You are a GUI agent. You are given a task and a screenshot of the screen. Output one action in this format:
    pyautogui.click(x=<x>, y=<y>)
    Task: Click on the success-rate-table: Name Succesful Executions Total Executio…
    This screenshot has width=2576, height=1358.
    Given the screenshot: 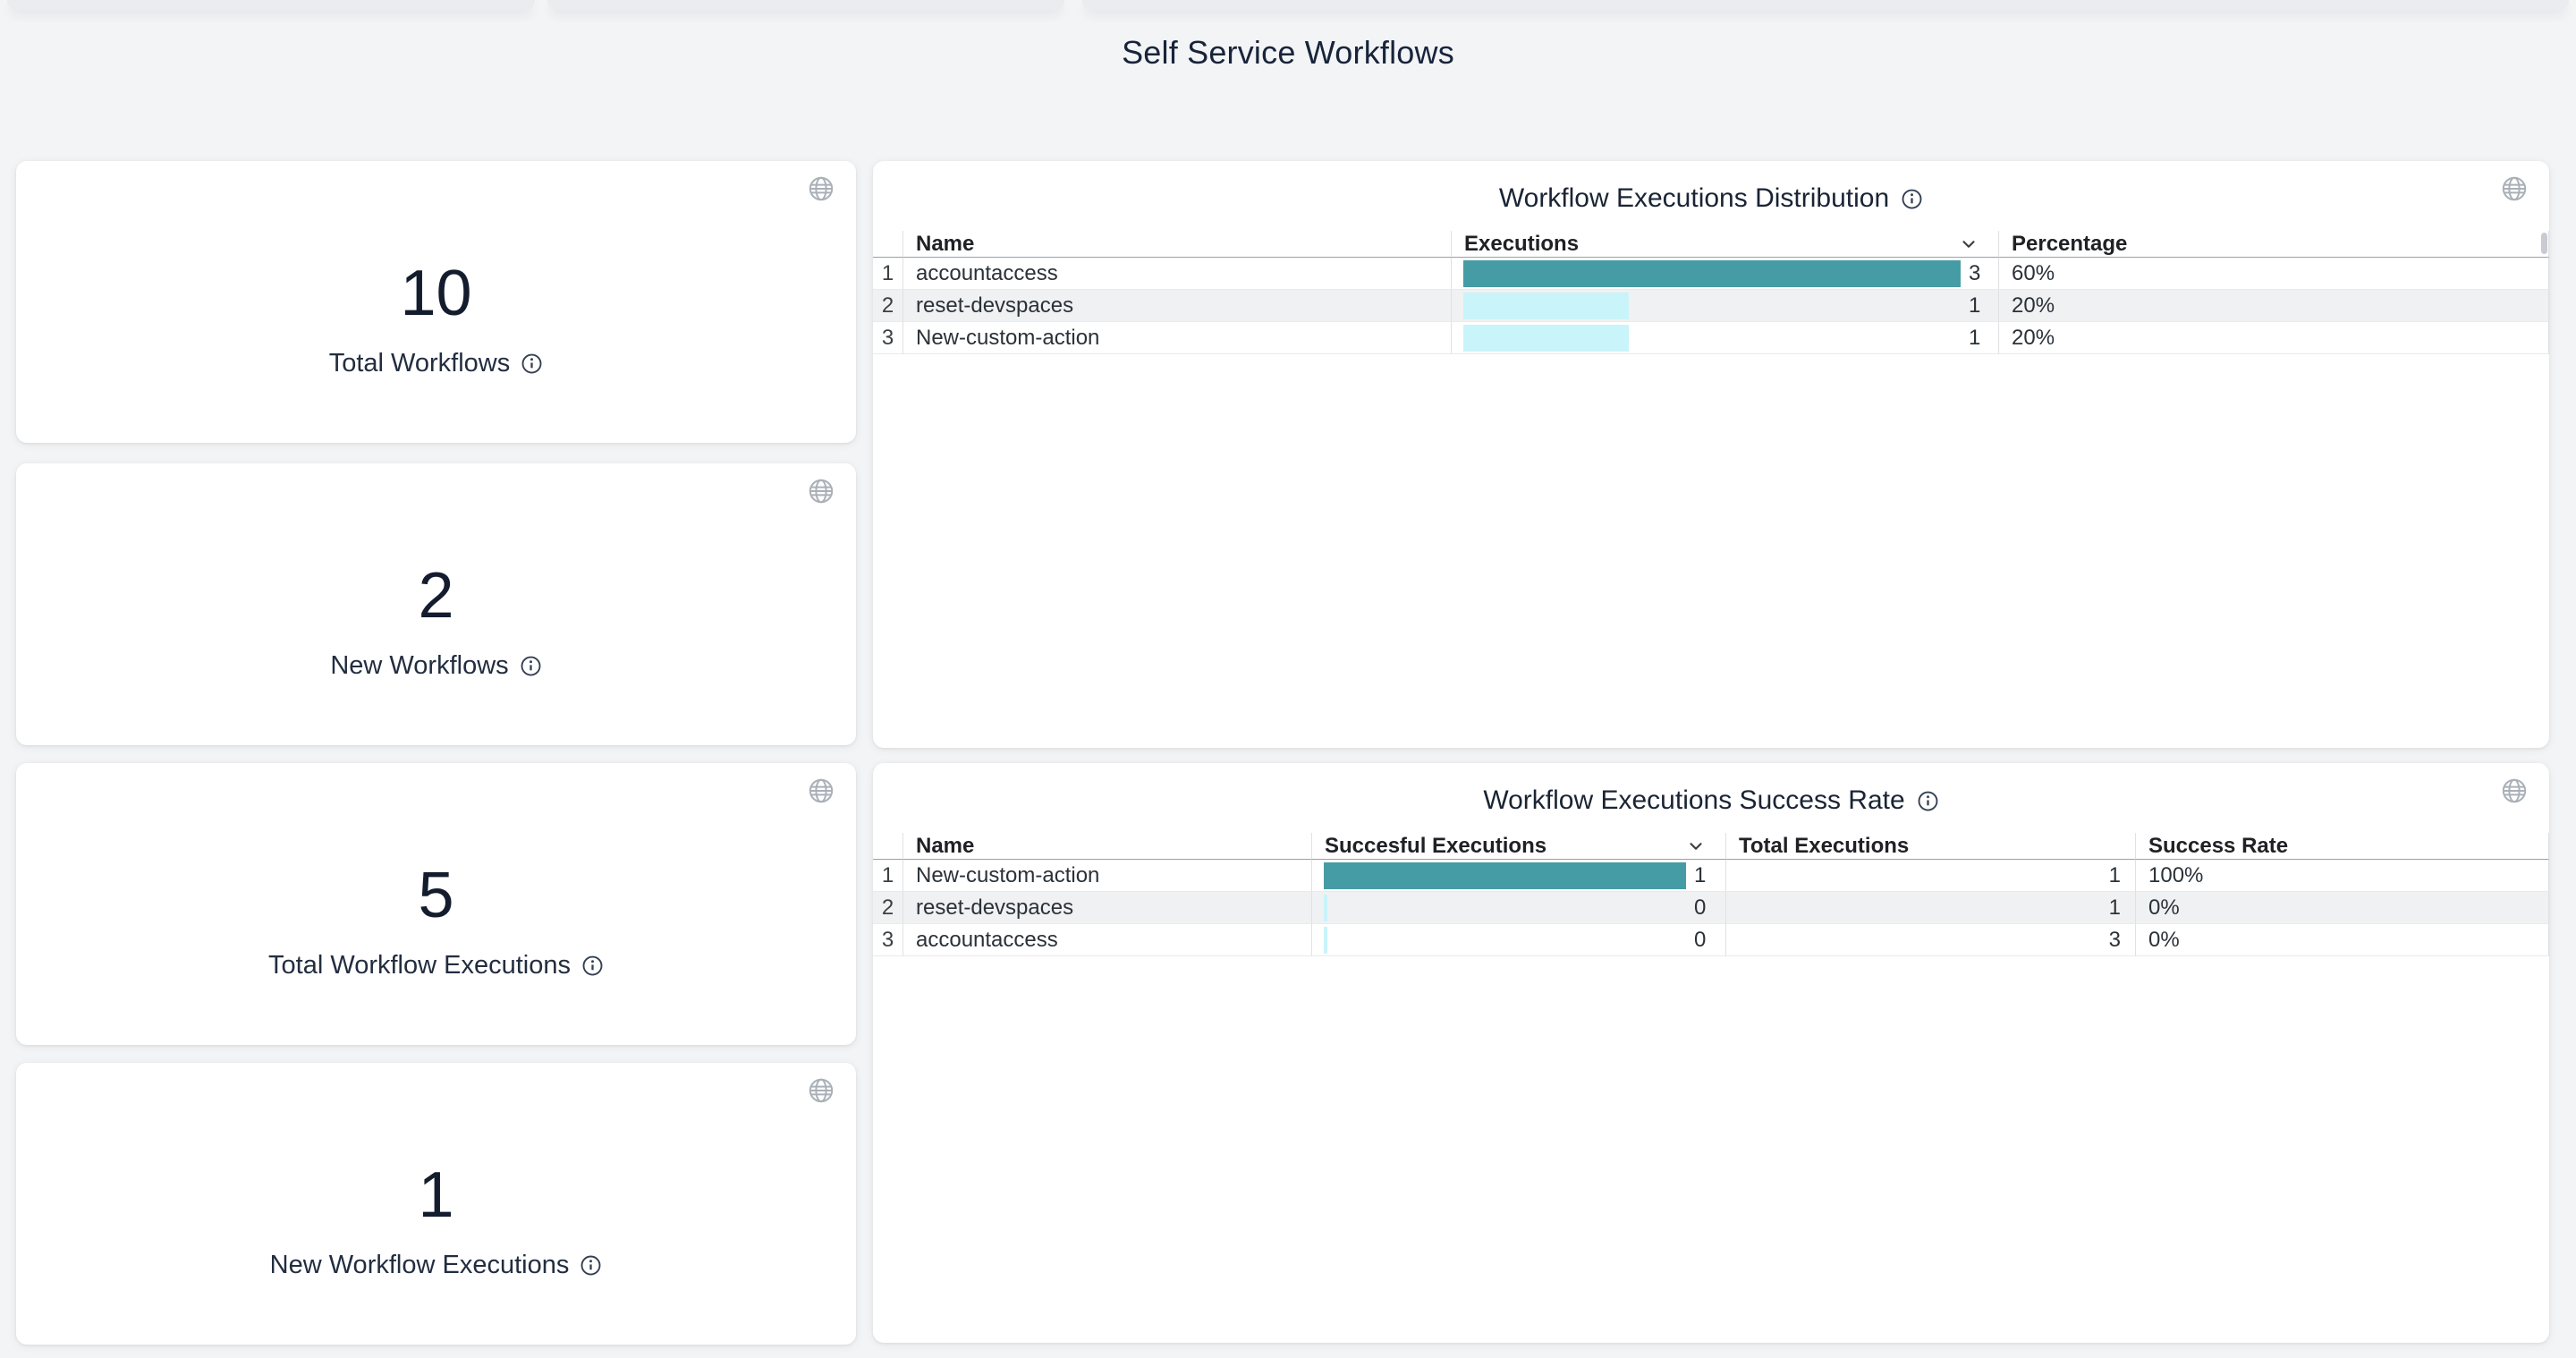 What is the action you would take?
    pyautogui.click(x=1711, y=895)
    